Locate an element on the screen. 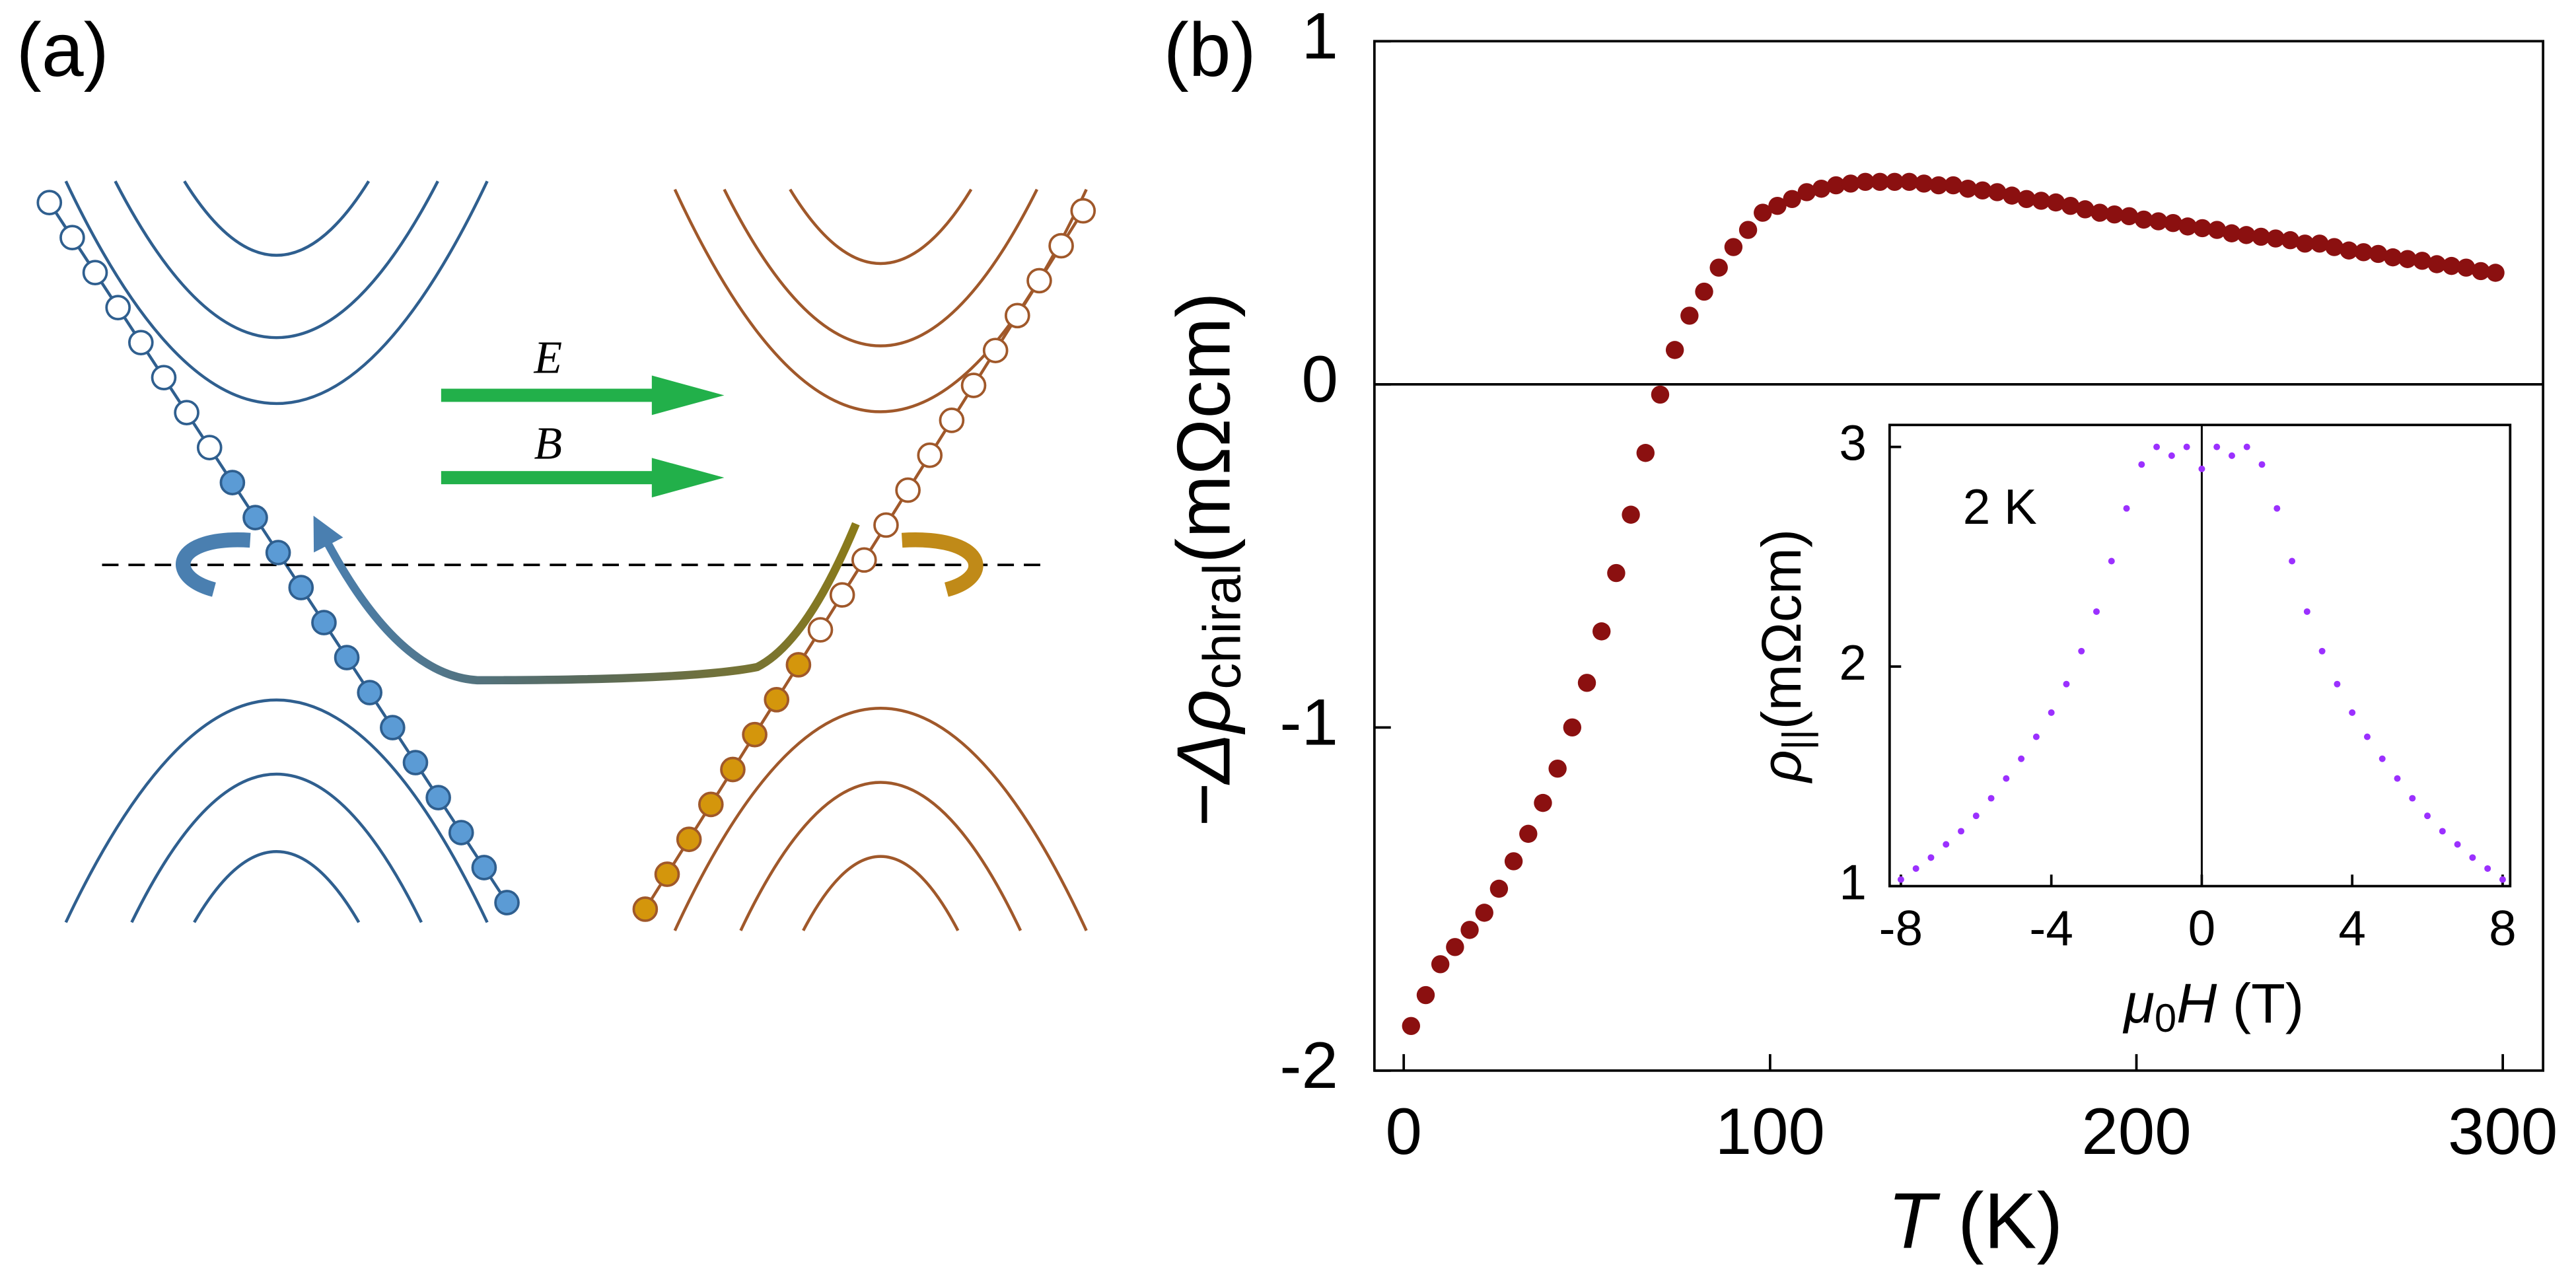 The height and width of the screenshot is (1288, 2576). x-axis-label: T (K) is located at coordinates (1976, 1221).